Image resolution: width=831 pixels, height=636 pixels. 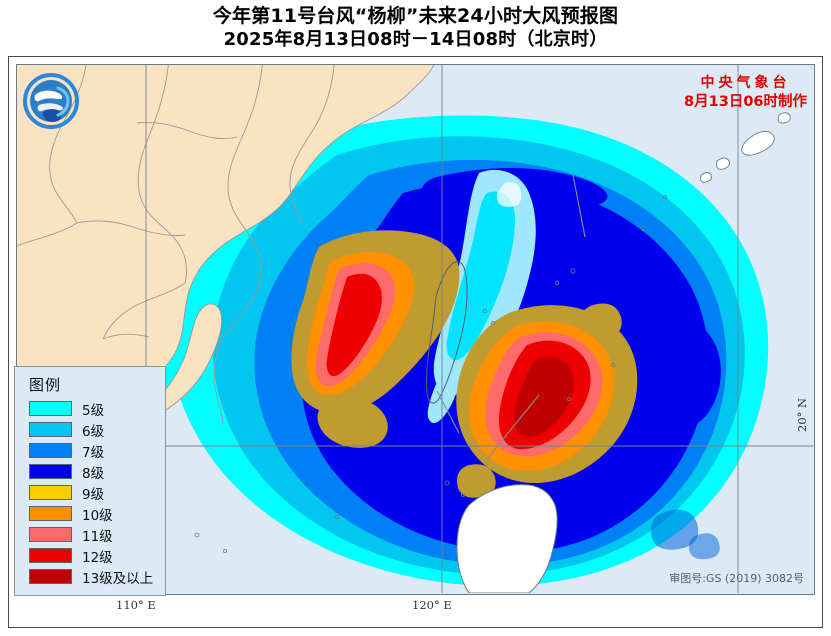 I want to click on wind-level-8-patch-se, so click(x=675, y=529).